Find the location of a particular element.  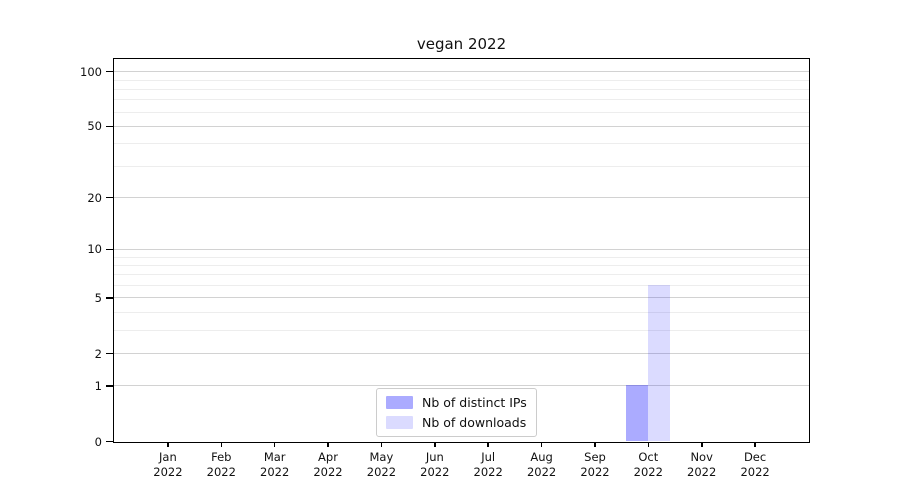

x-label-month: Mar is located at coordinates (274, 457).